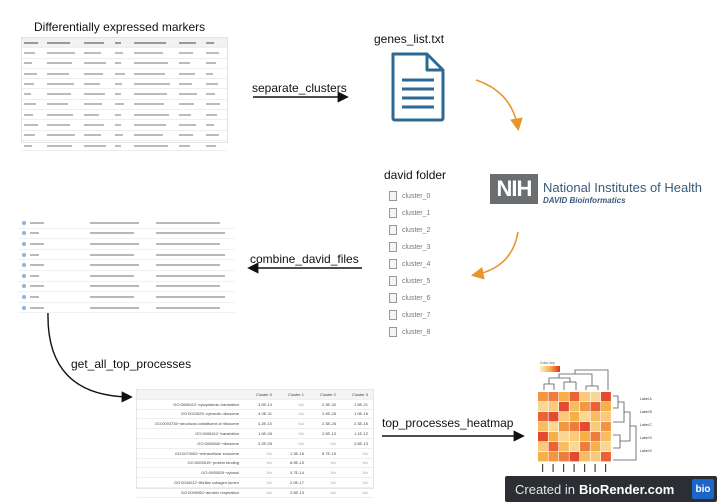 This screenshot has height=504, width=720. I want to click on folder-file-item: cluster_7, so click(409, 315).